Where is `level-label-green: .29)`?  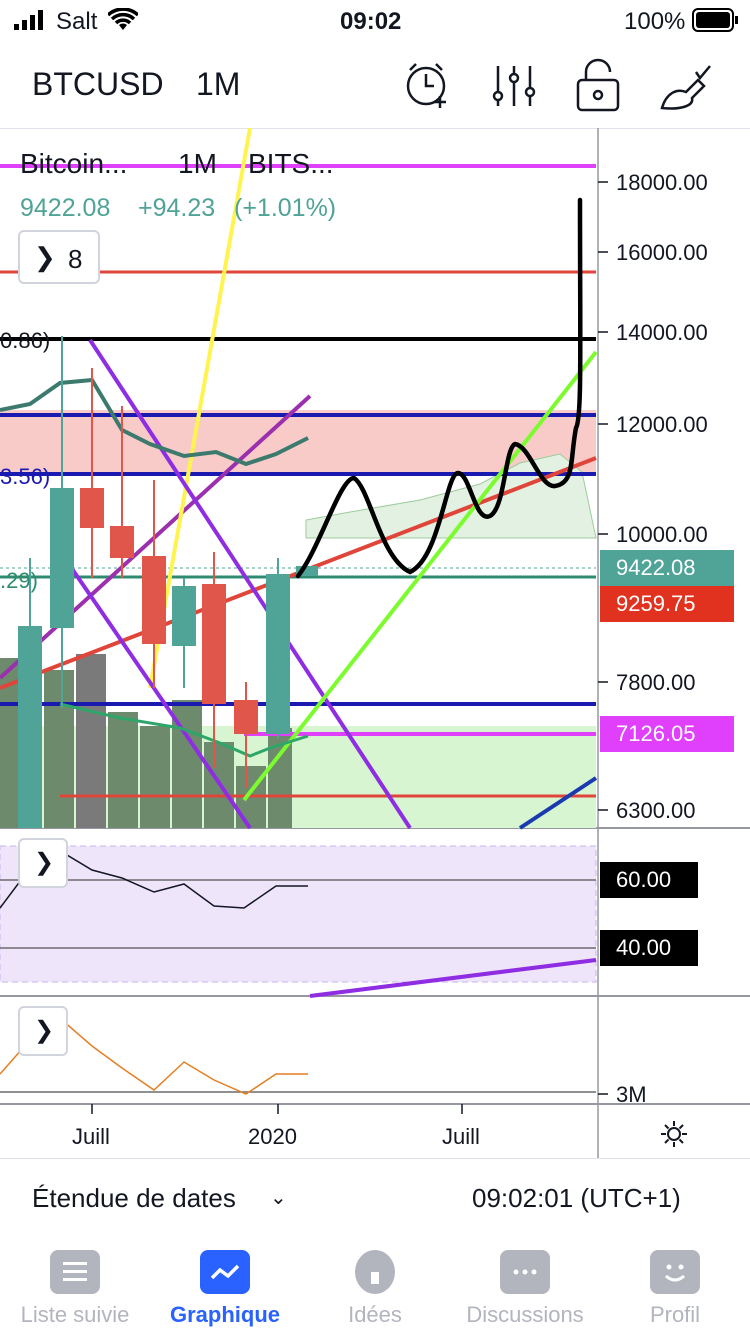 level-label-green: .29) is located at coordinates (19, 580).